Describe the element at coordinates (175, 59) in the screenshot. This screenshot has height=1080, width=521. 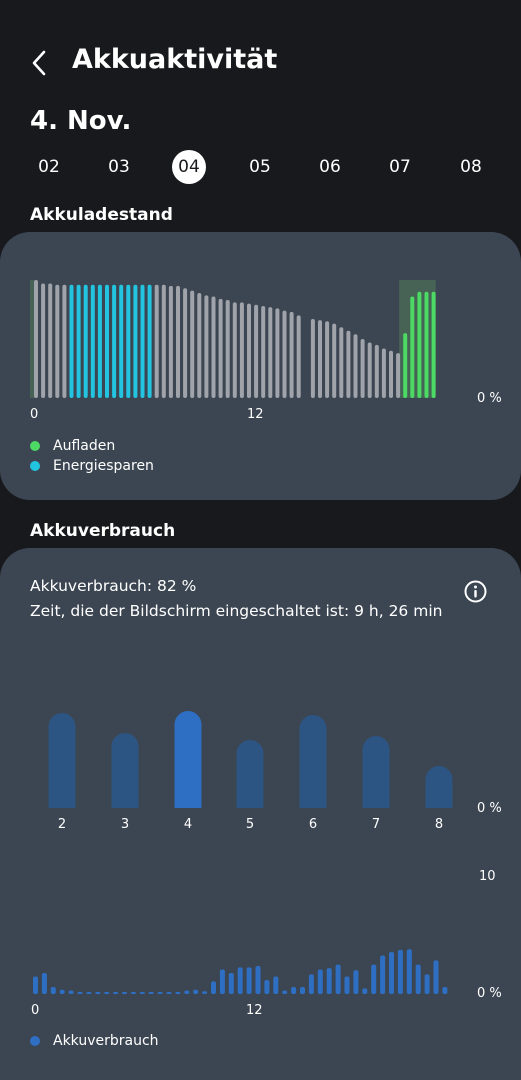
I see `page-title: Akkuaktivität` at that location.